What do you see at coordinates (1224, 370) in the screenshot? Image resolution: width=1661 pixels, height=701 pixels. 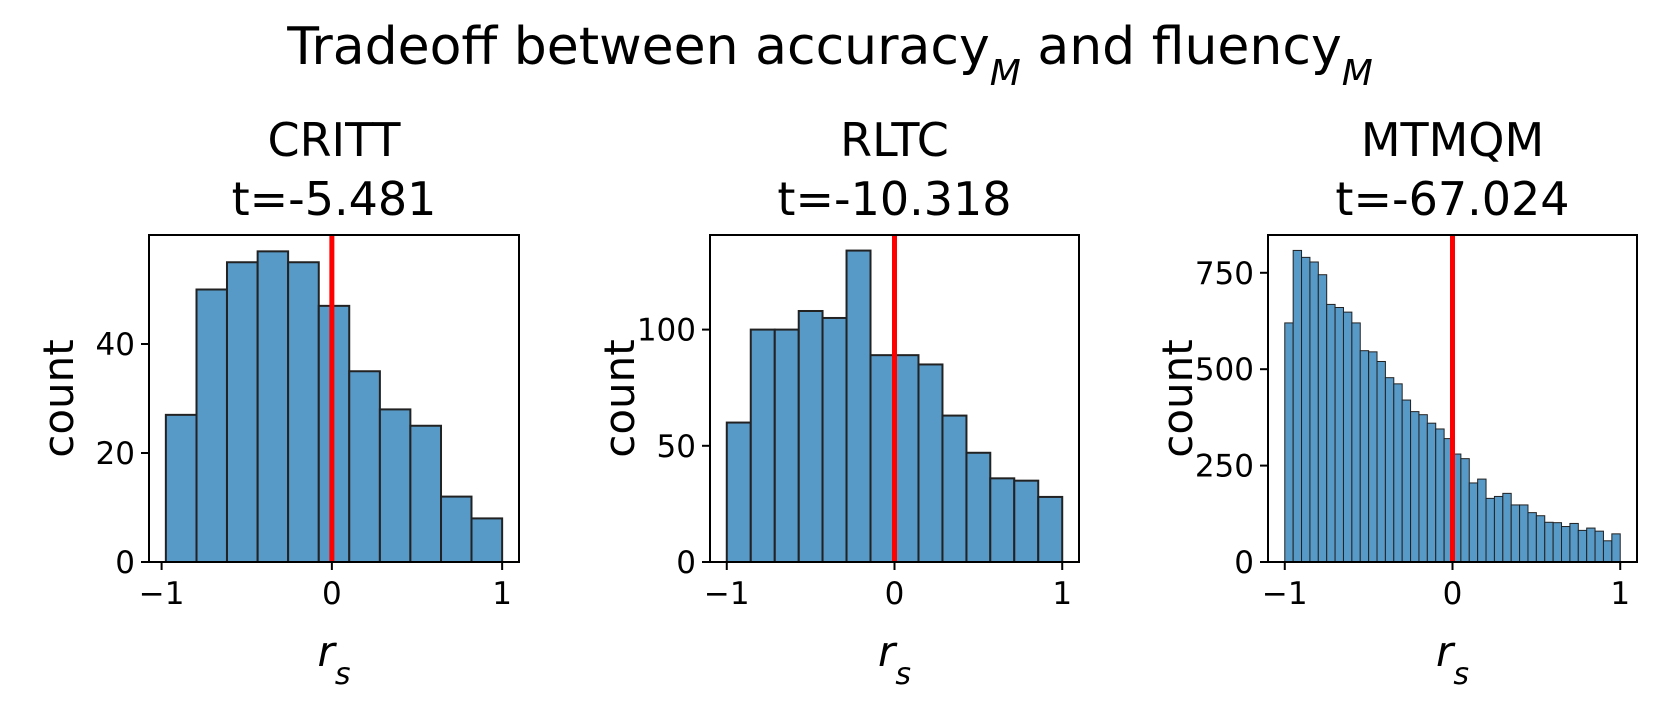 I see `y-tick-label: 500` at bounding box center [1224, 370].